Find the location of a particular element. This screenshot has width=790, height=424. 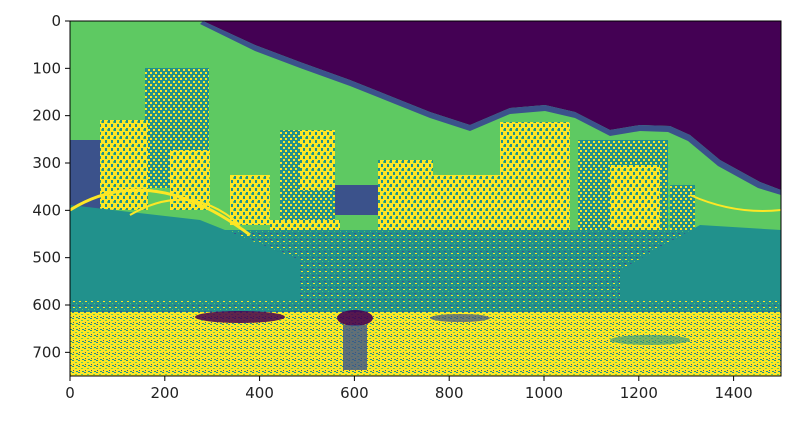

y-tick-label: 300 is located at coordinates (46, 163).